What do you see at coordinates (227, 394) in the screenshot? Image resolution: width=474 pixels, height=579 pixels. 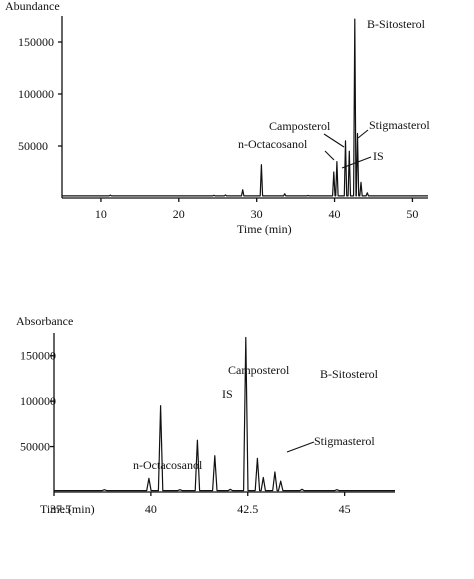 I see `bottom-annotation-is: IS` at bounding box center [227, 394].